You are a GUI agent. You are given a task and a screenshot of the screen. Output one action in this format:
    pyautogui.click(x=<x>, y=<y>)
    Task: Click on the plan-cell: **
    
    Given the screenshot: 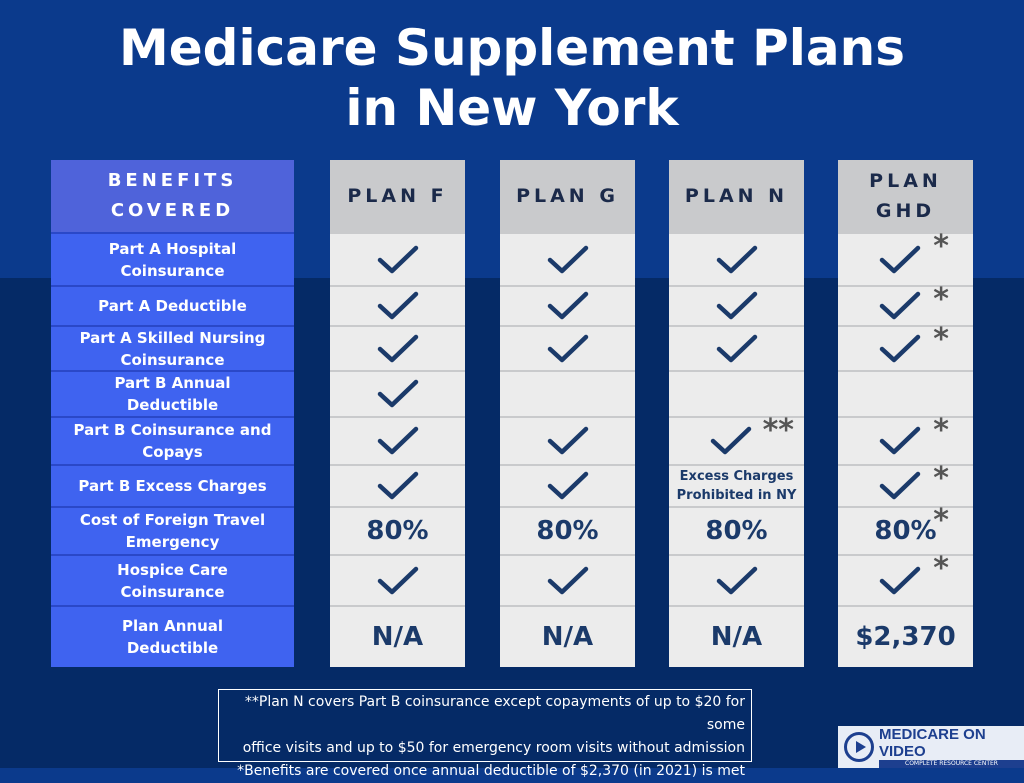 What is the action you would take?
    pyautogui.click(x=736, y=440)
    